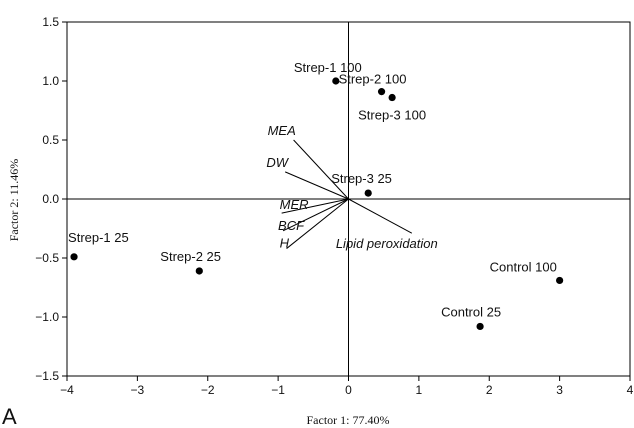 Image resolution: width=634 pixels, height=428 pixels. What do you see at coordinates (361, 178) in the screenshot?
I see `score-point-label: Strep-3 25` at bounding box center [361, 178].